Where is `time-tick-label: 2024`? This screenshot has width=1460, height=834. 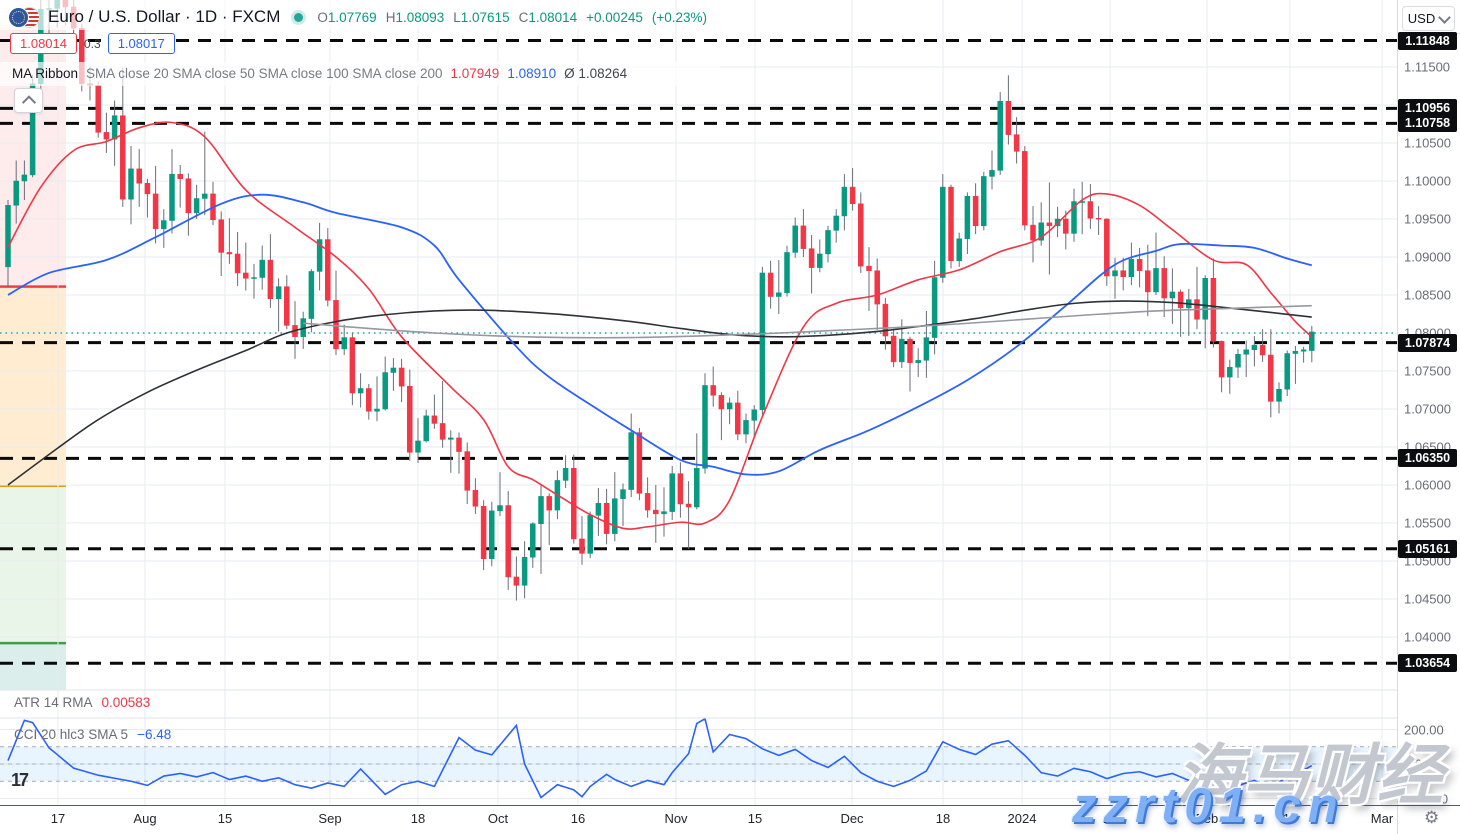 time-tick-label: 2024 is located at coordinates (1022, 818).